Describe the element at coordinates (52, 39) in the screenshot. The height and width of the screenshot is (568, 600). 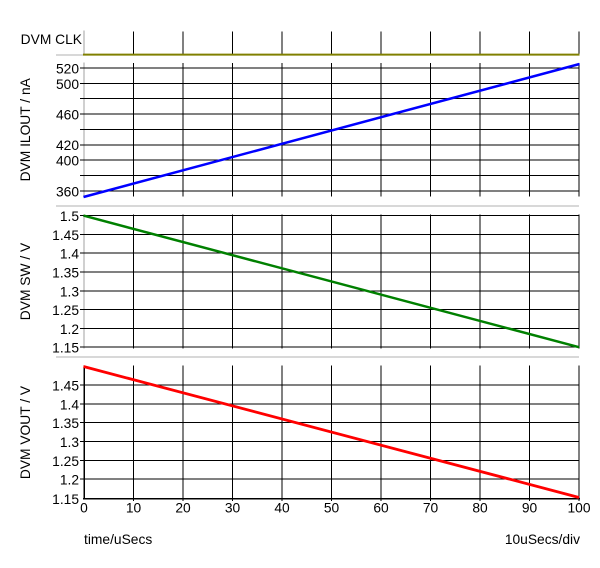
I see `svg-text: DVM CLK` at that location.